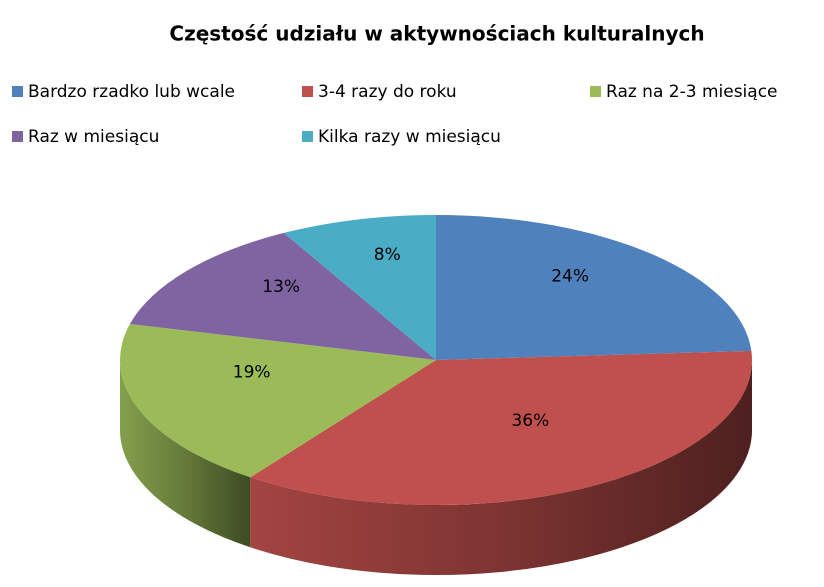 This screenshot has width=824, height=587. What do you see at coordinates (185, 454) in the screenshot?
I see `slice-side-shade` at bounding box center [185, 454].